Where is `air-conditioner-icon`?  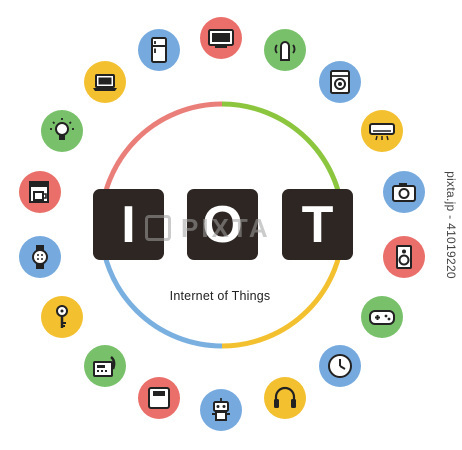 air-conditioner-icon is located at coordinates (382, 131).